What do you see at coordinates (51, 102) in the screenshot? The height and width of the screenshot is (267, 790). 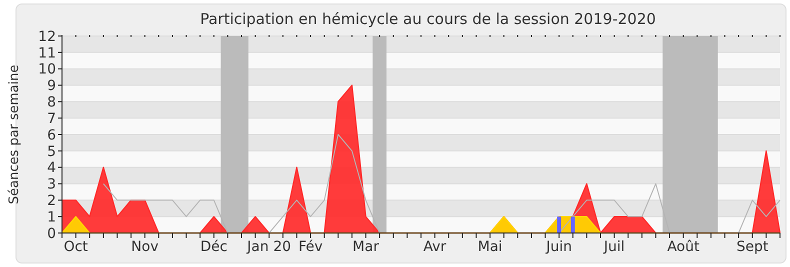 I see `y-tick-label: 8` at bounding box center [51, 102].